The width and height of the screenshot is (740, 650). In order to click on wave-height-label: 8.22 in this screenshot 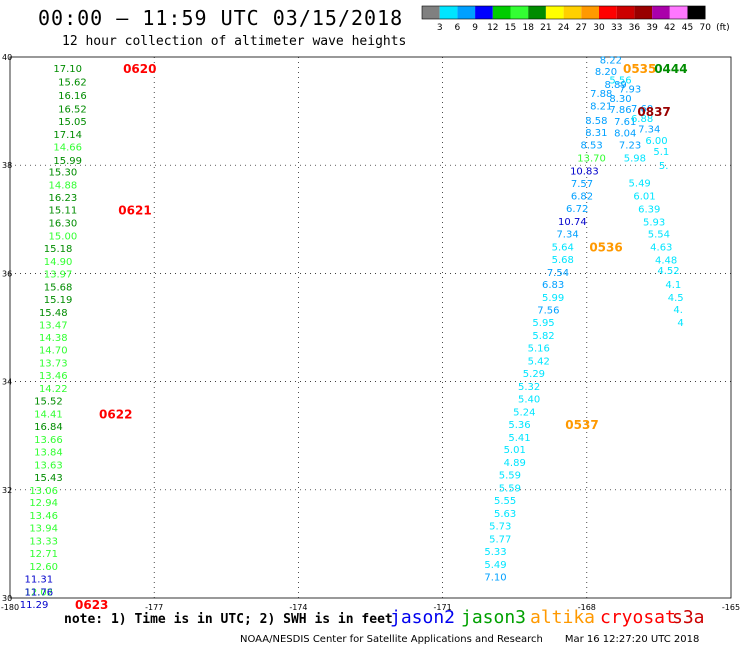, I will do `click(611, 61)`.